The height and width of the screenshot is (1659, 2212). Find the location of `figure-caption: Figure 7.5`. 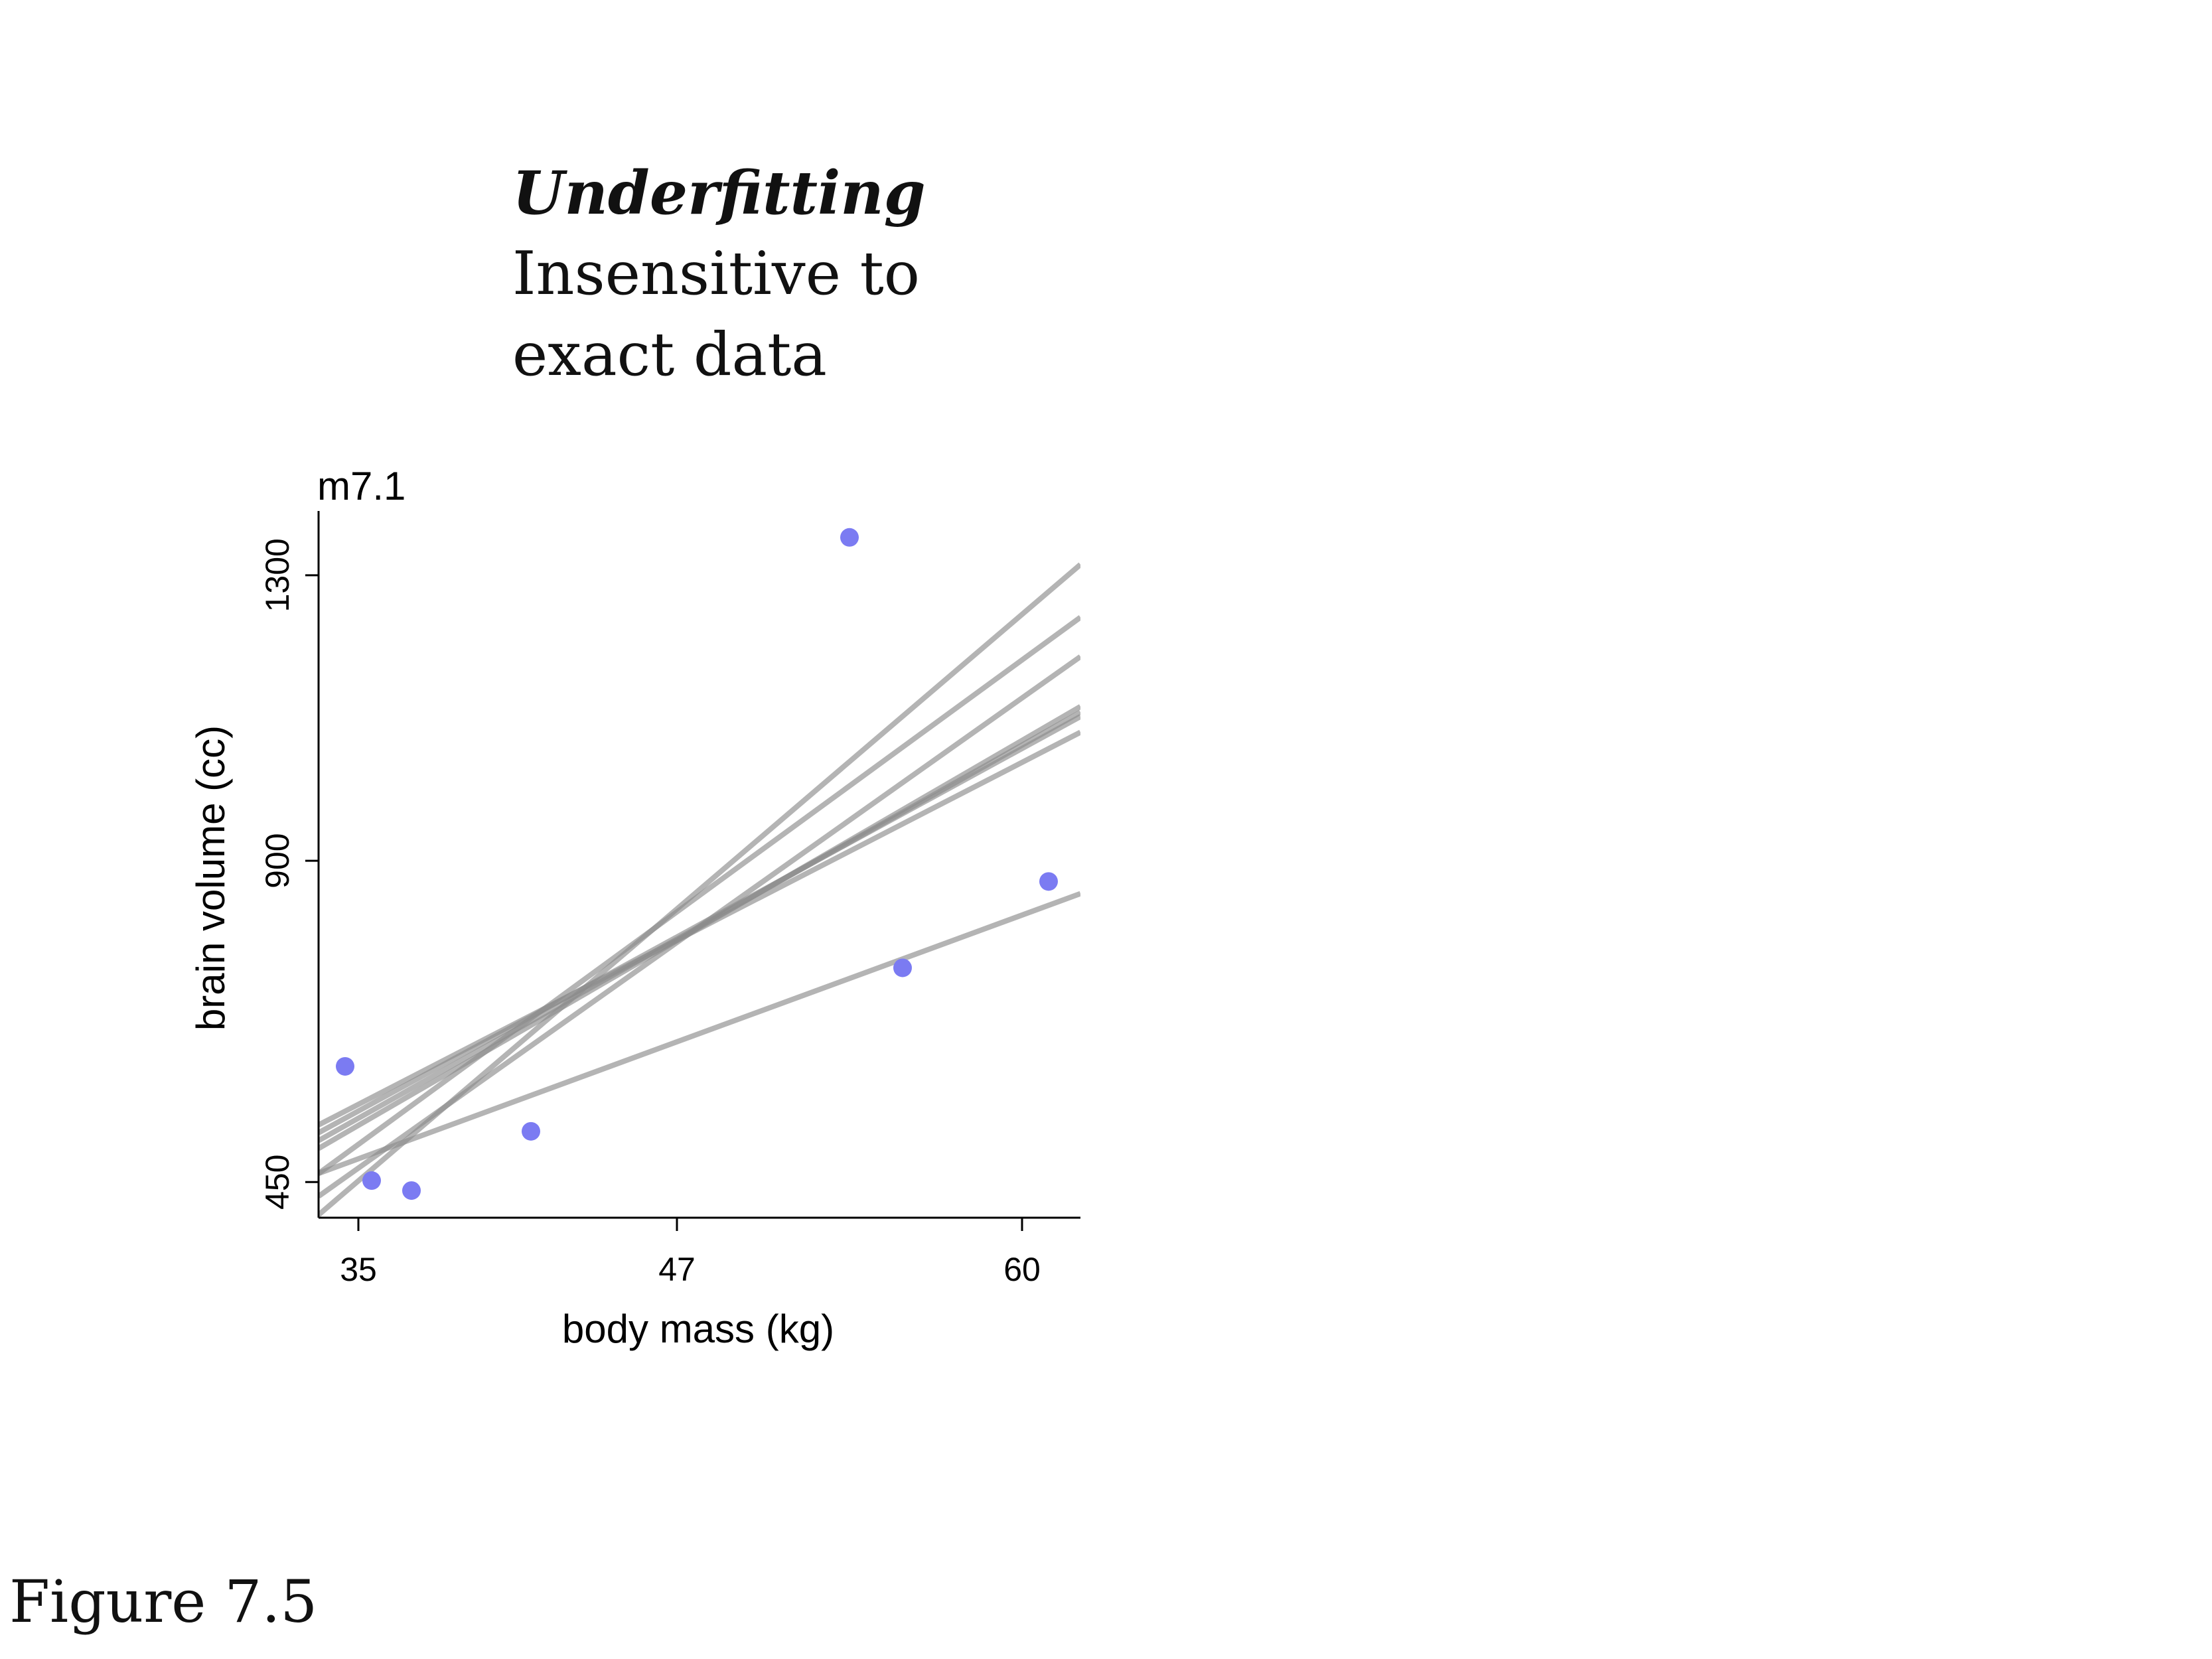

figure-caption: Figure 7.5 is located at coordinates (164, 1601).